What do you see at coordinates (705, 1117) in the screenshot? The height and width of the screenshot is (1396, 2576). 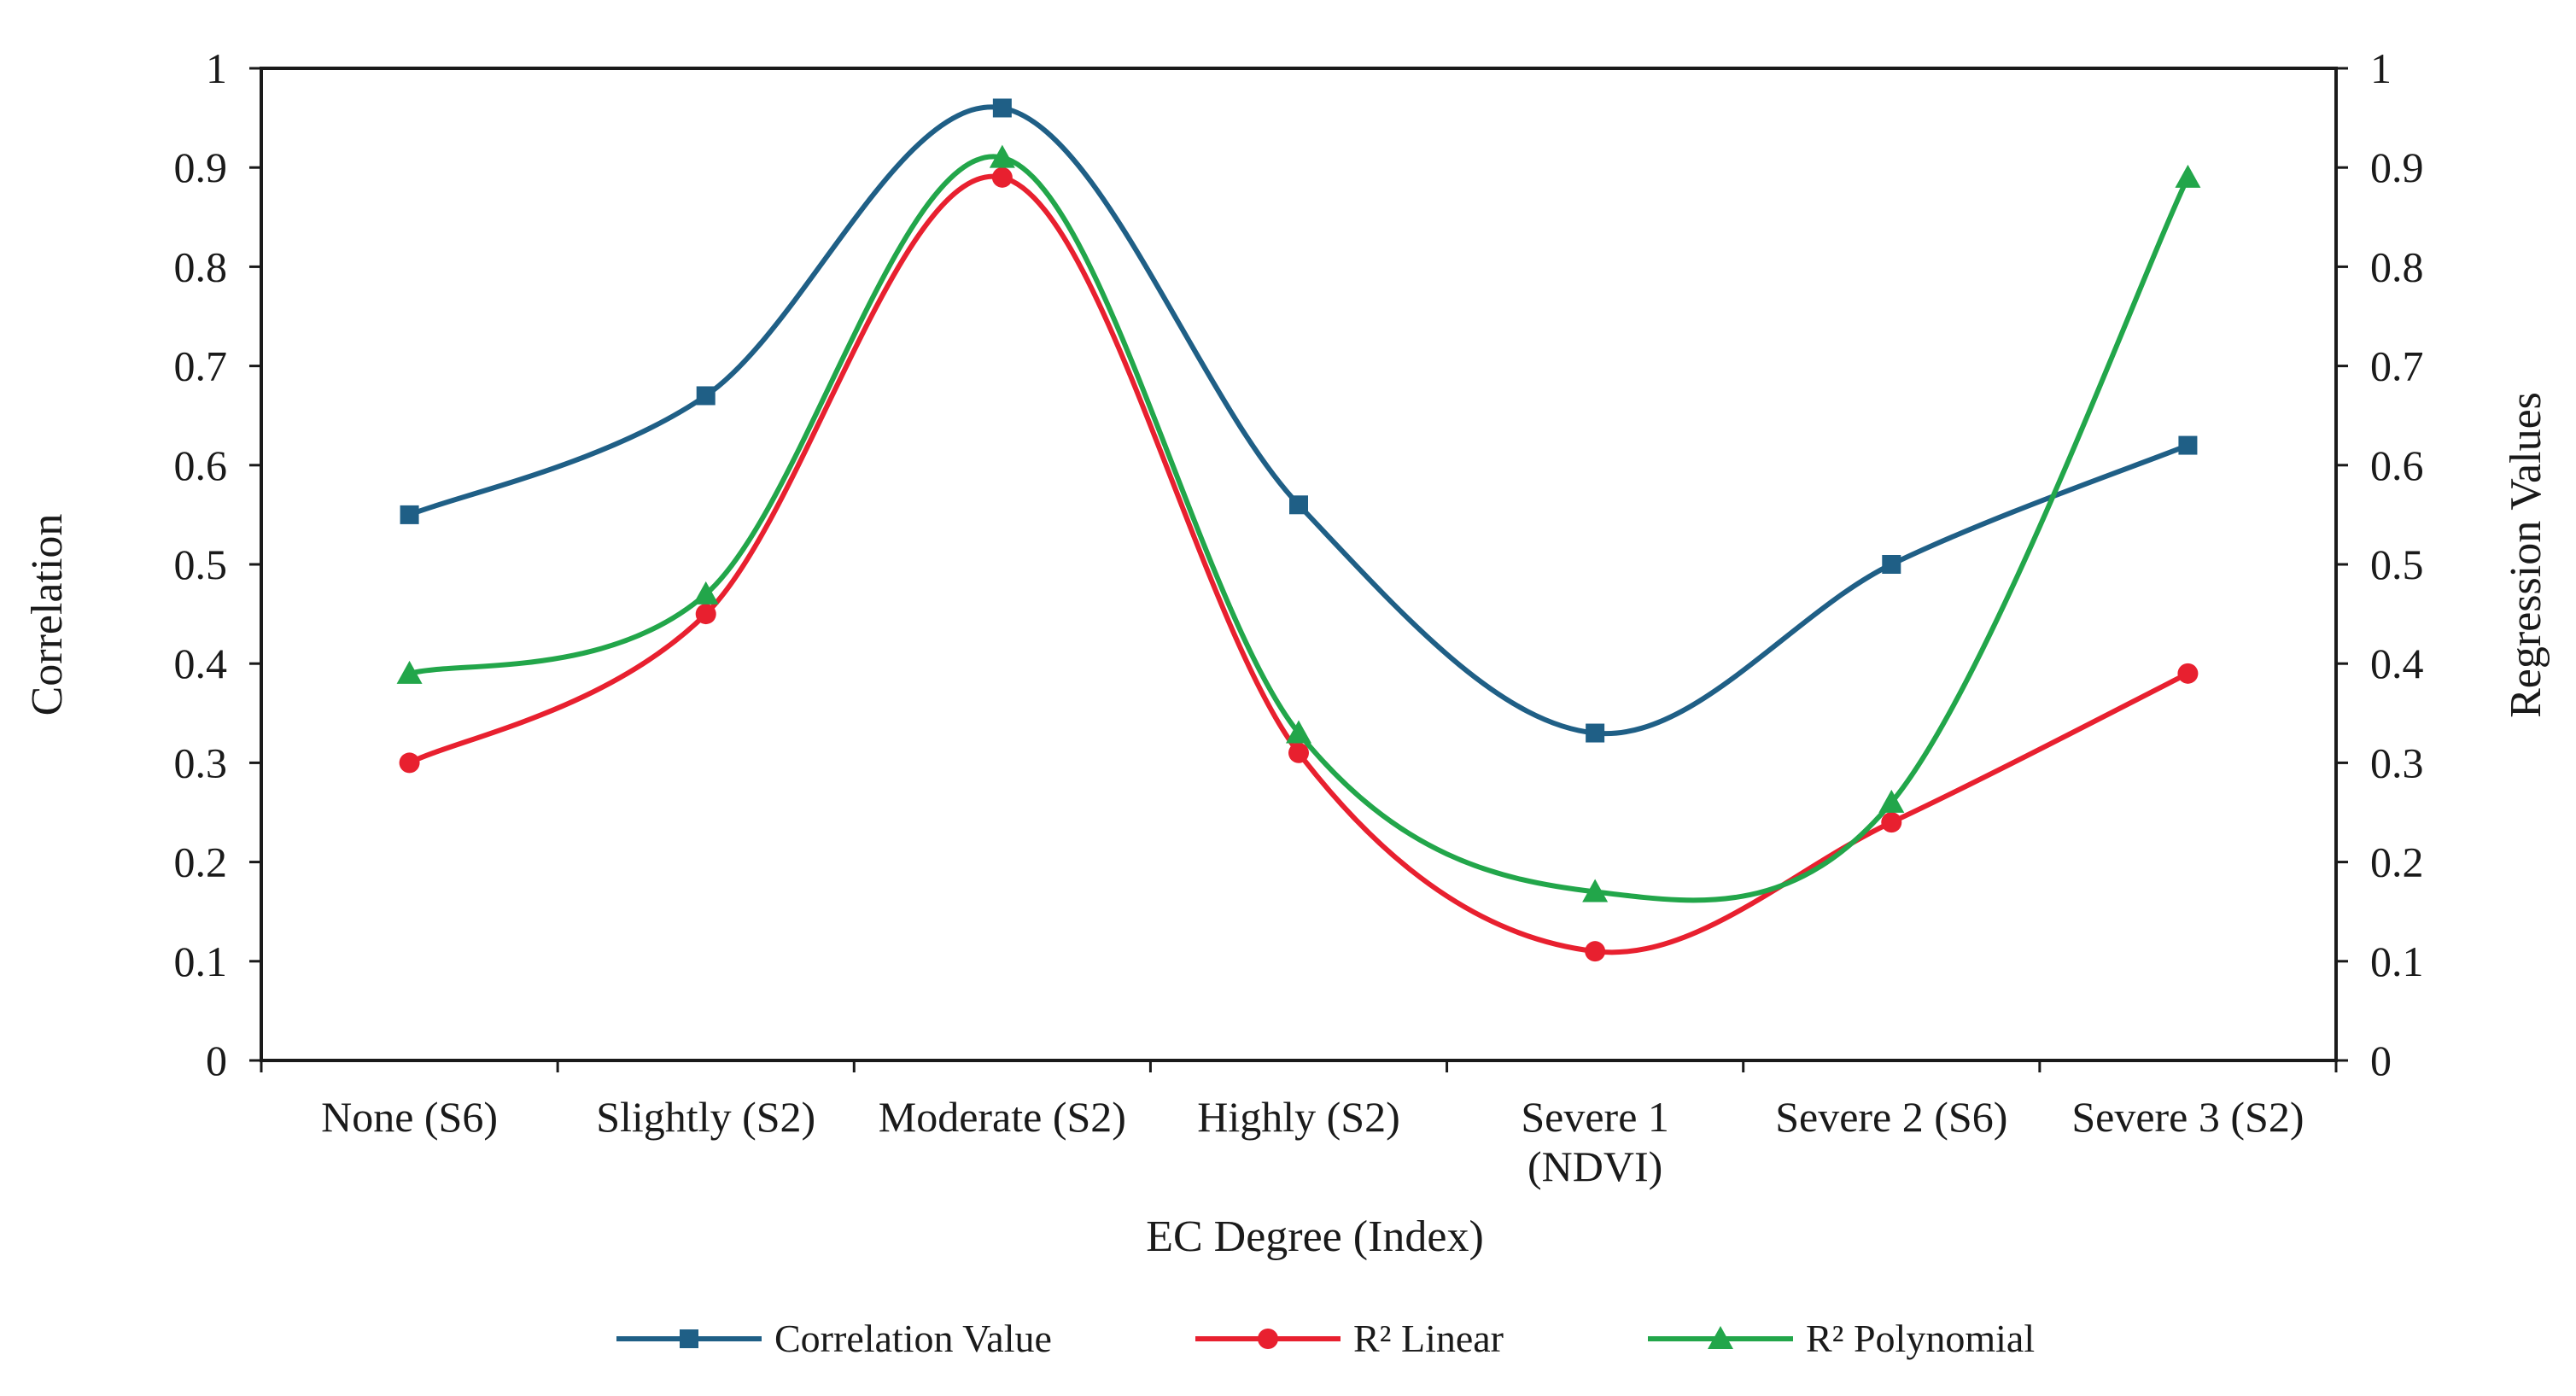 I see `x-tick-label: Slightly (S2)` at bounding box center [705, 1117].